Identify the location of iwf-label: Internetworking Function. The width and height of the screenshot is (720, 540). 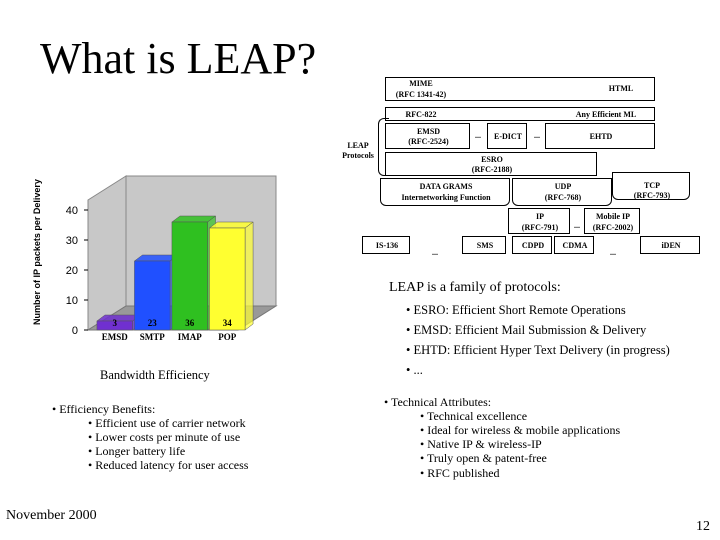
(446, 197).